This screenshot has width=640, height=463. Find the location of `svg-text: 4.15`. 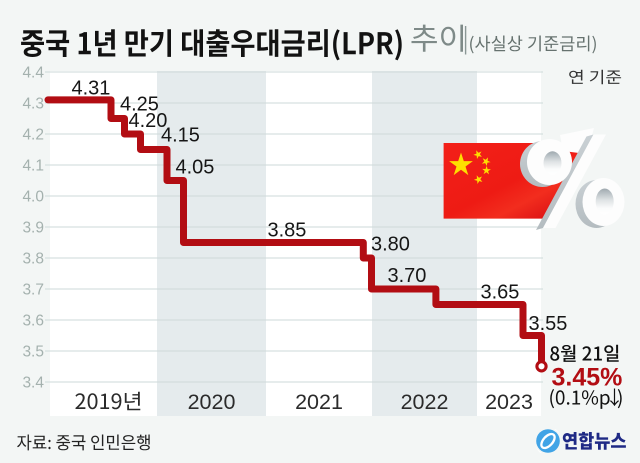

svg-text: 4.15 is located at coordinates (180, 136).